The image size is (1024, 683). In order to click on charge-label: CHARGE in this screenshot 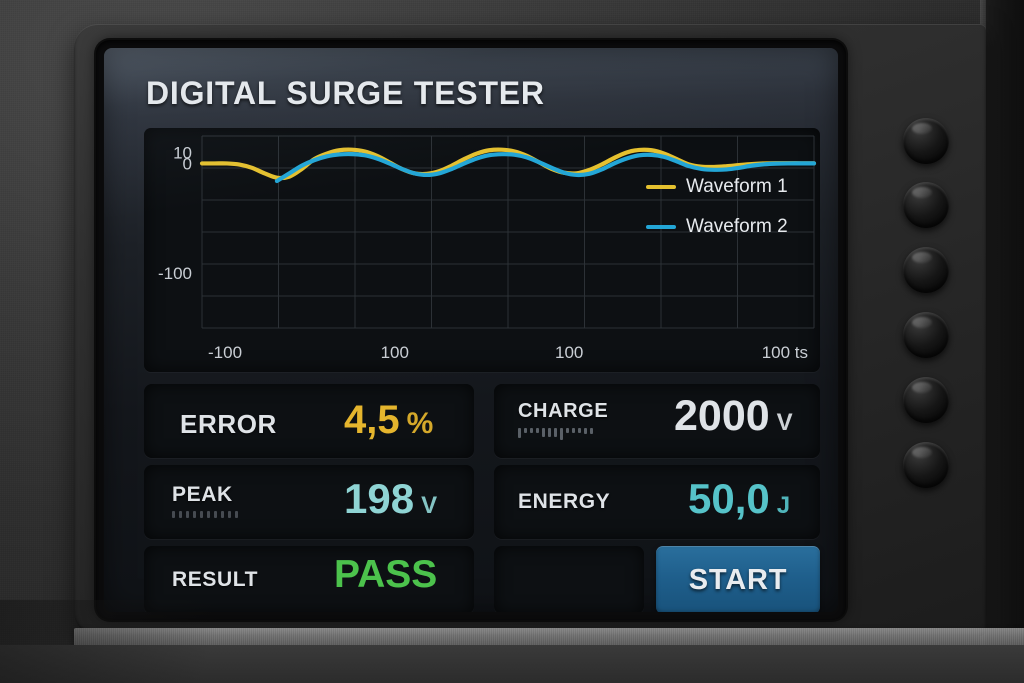, I will do `click(563, 411)`.